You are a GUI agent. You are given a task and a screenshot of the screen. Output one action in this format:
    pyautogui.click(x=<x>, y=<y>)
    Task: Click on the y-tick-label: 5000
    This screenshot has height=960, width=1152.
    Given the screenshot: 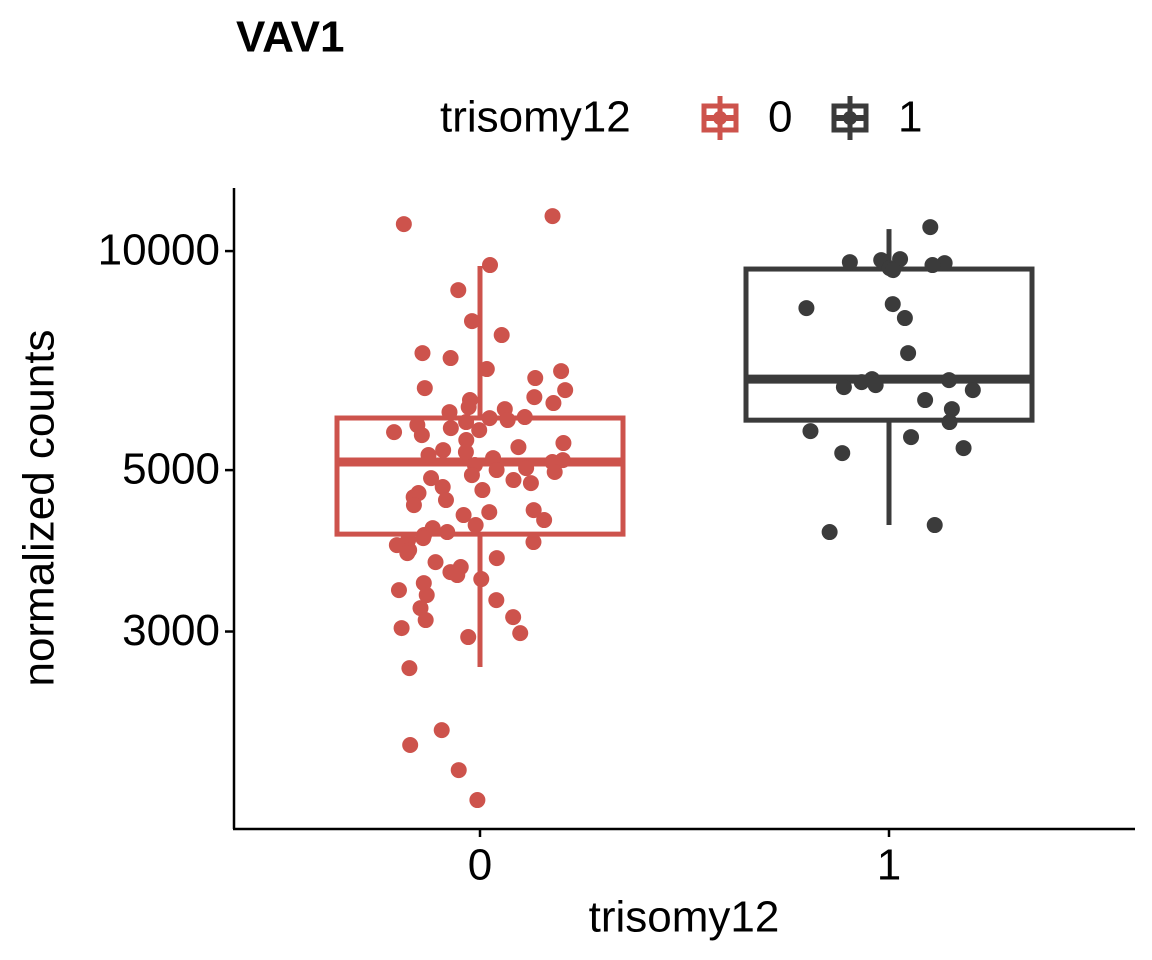 What is the action you would take?
    pyautogui.click(x=171, y=469)
    